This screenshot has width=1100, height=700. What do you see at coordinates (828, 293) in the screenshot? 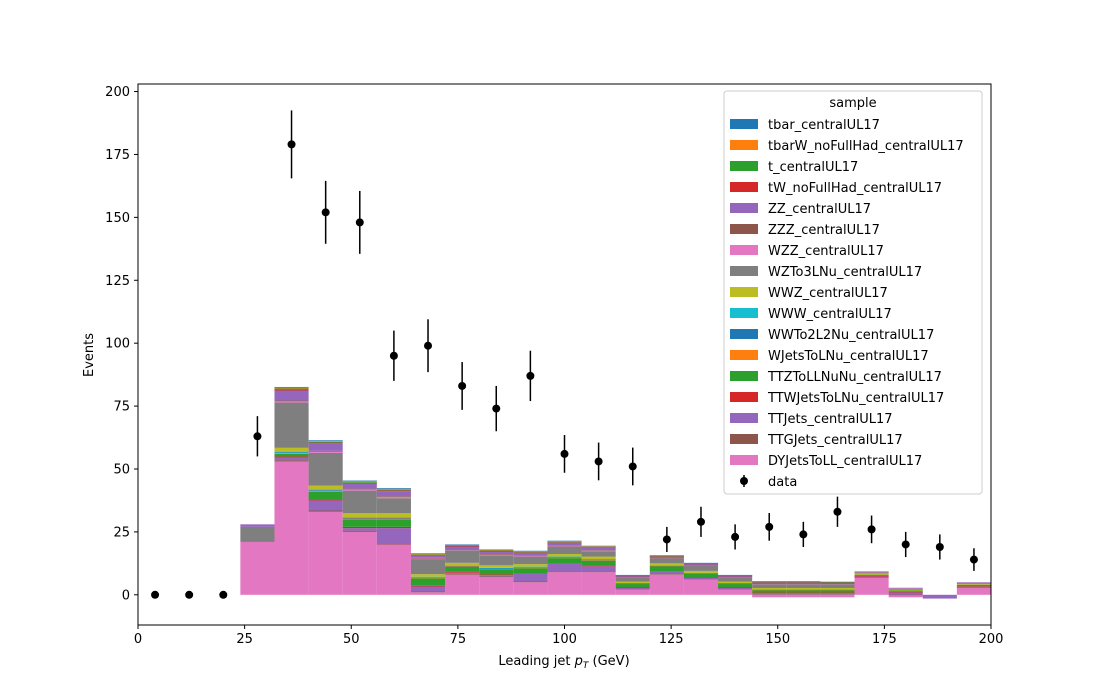
I see `legend-label-wwz-centralul17: WWZ_centralUL17` at bounding box center [828, 293].